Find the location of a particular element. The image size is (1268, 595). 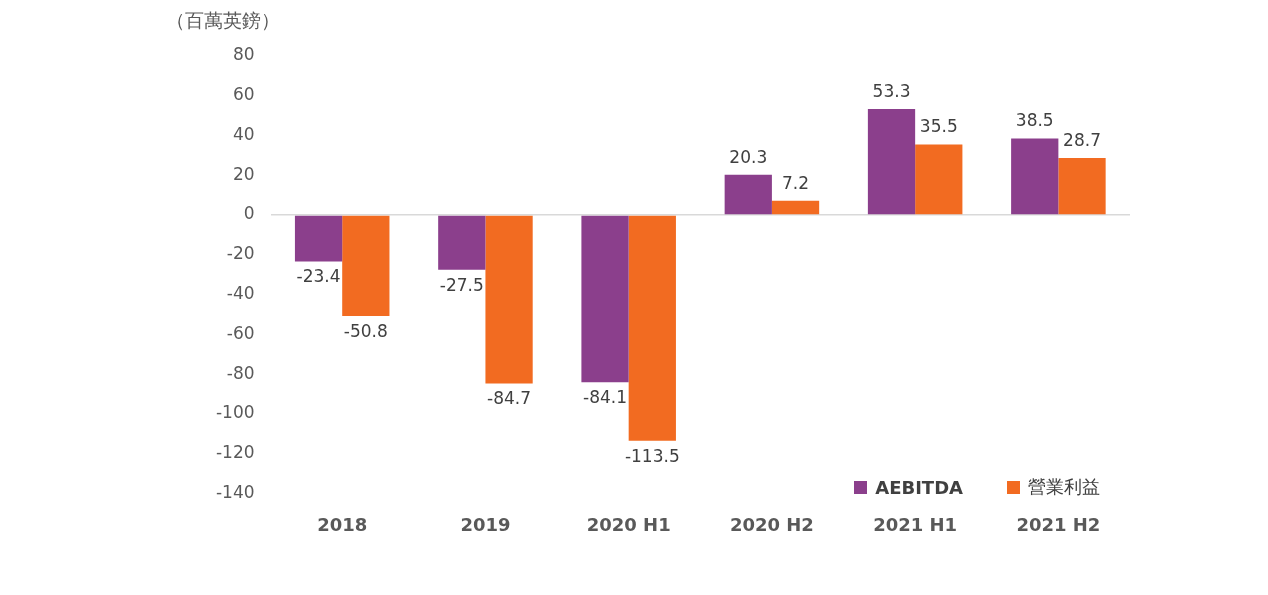

x-tick-label: 2020 H2 is located at coordinates (771, 524).